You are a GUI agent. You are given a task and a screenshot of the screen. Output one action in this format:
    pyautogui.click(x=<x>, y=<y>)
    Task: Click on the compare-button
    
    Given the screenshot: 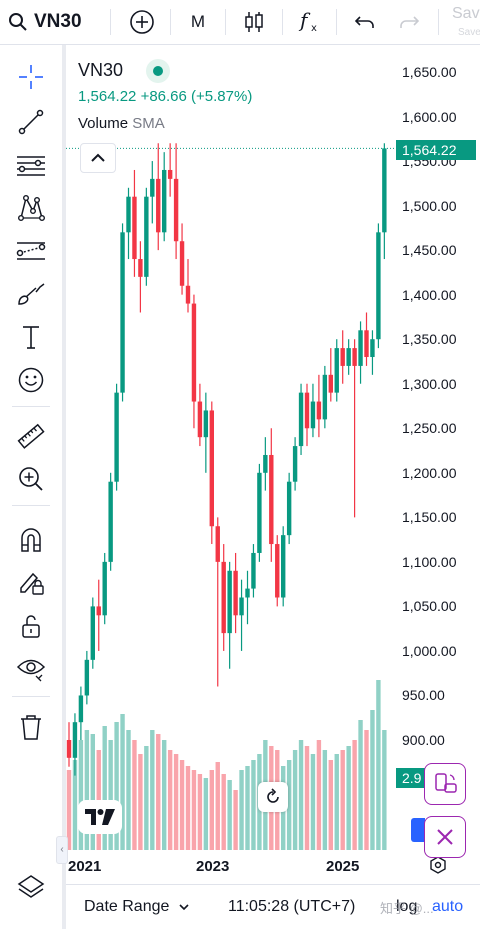 What is the action you would take?
    pyautogui.click(x=142, y=22)
    